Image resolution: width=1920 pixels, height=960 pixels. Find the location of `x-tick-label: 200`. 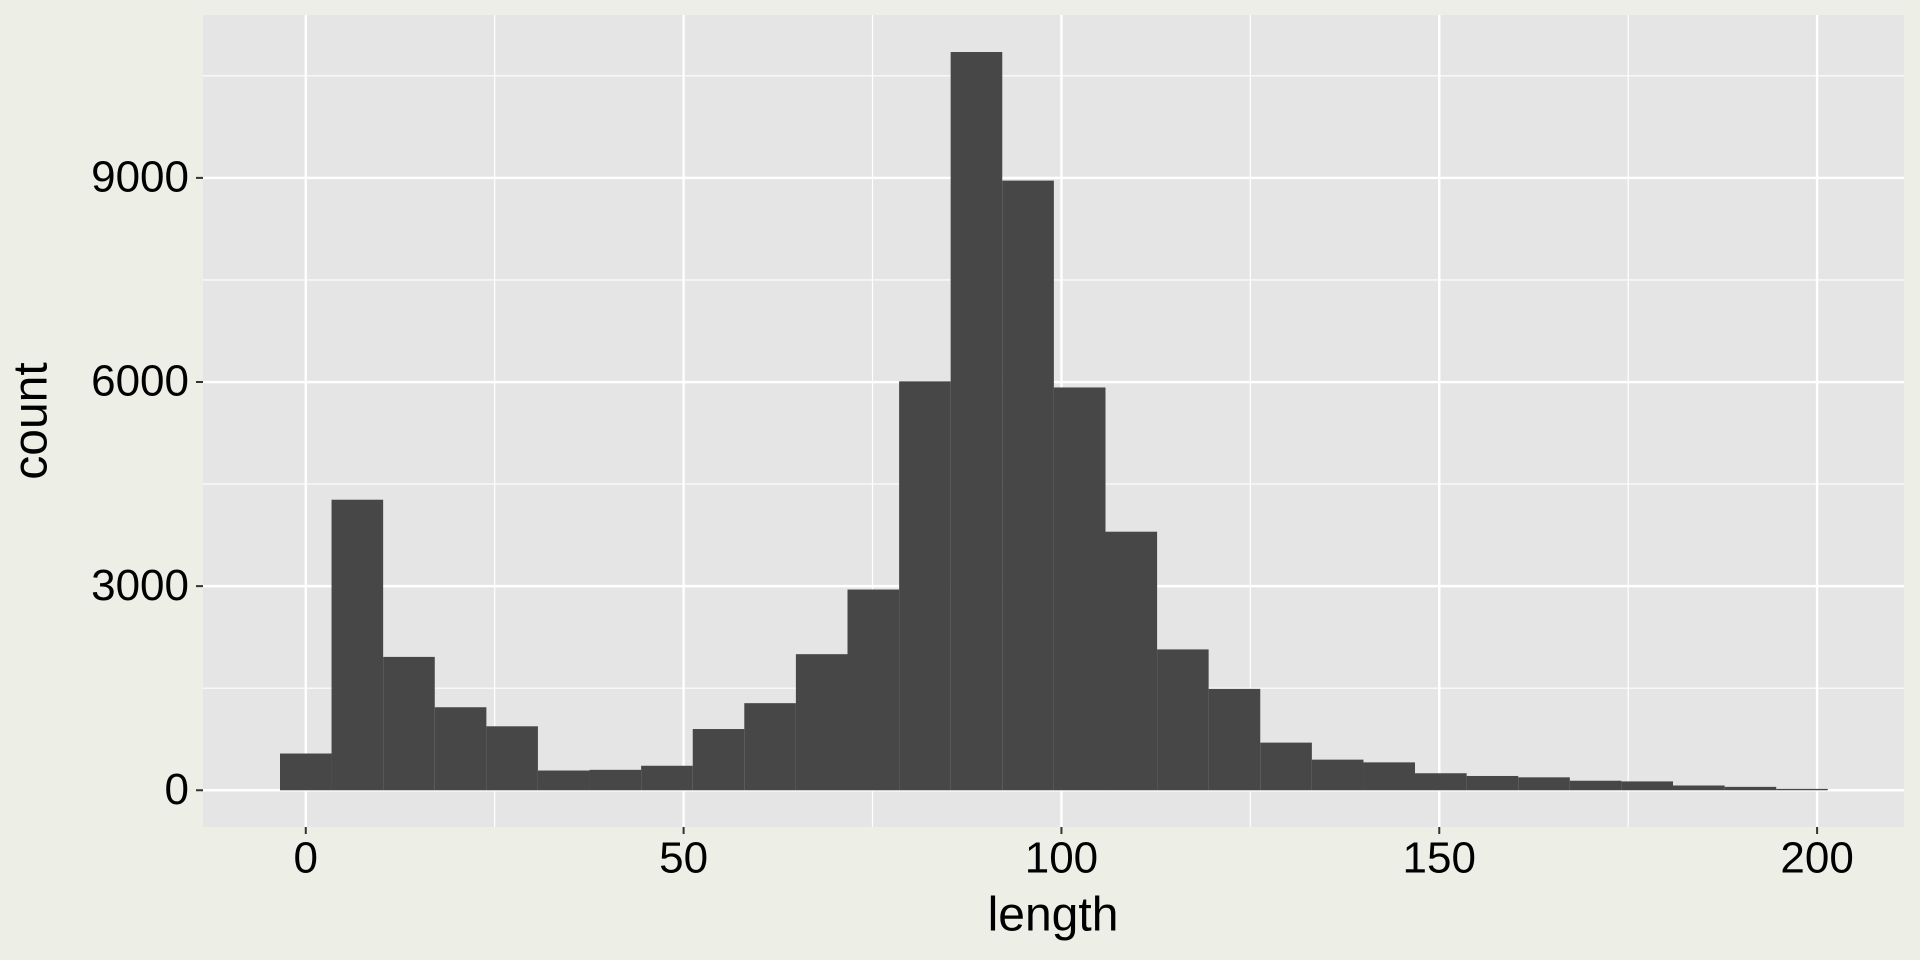

x-tick-label: 200 is located at coordinates (1816, 858).